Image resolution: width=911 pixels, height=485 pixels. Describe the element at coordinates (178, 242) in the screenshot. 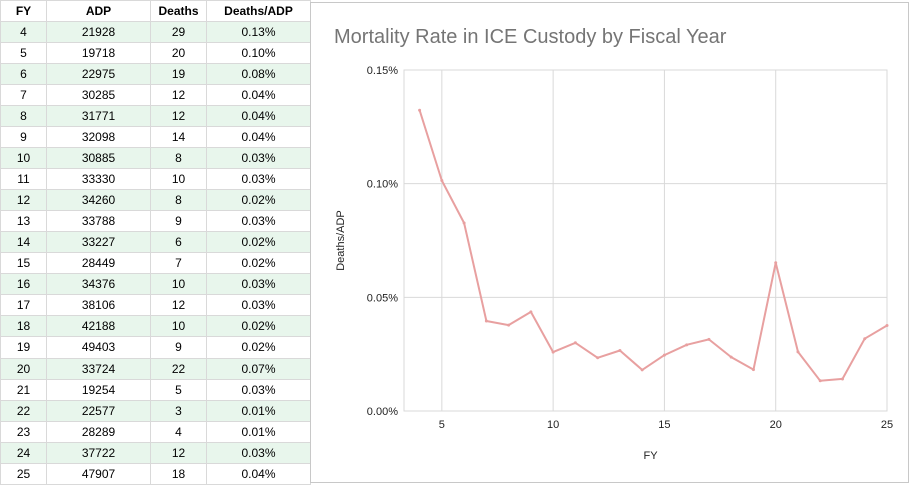

I see `deaths-cell: 6` at that location.